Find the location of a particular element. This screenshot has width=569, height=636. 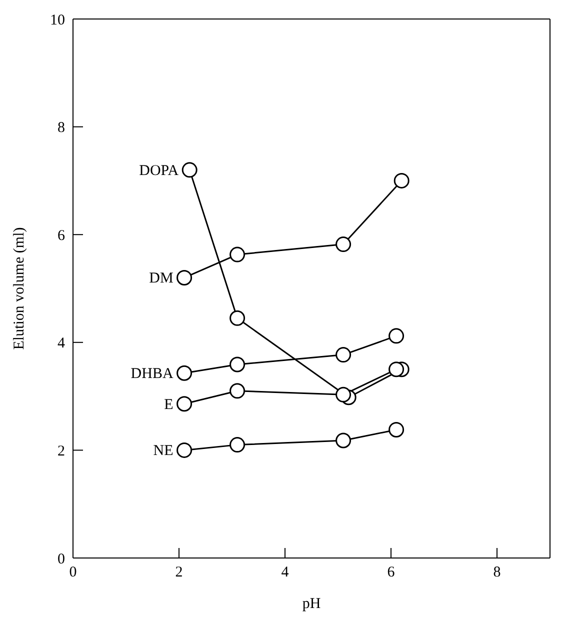

series-label: DHBA is located at coordinates (152, 374).